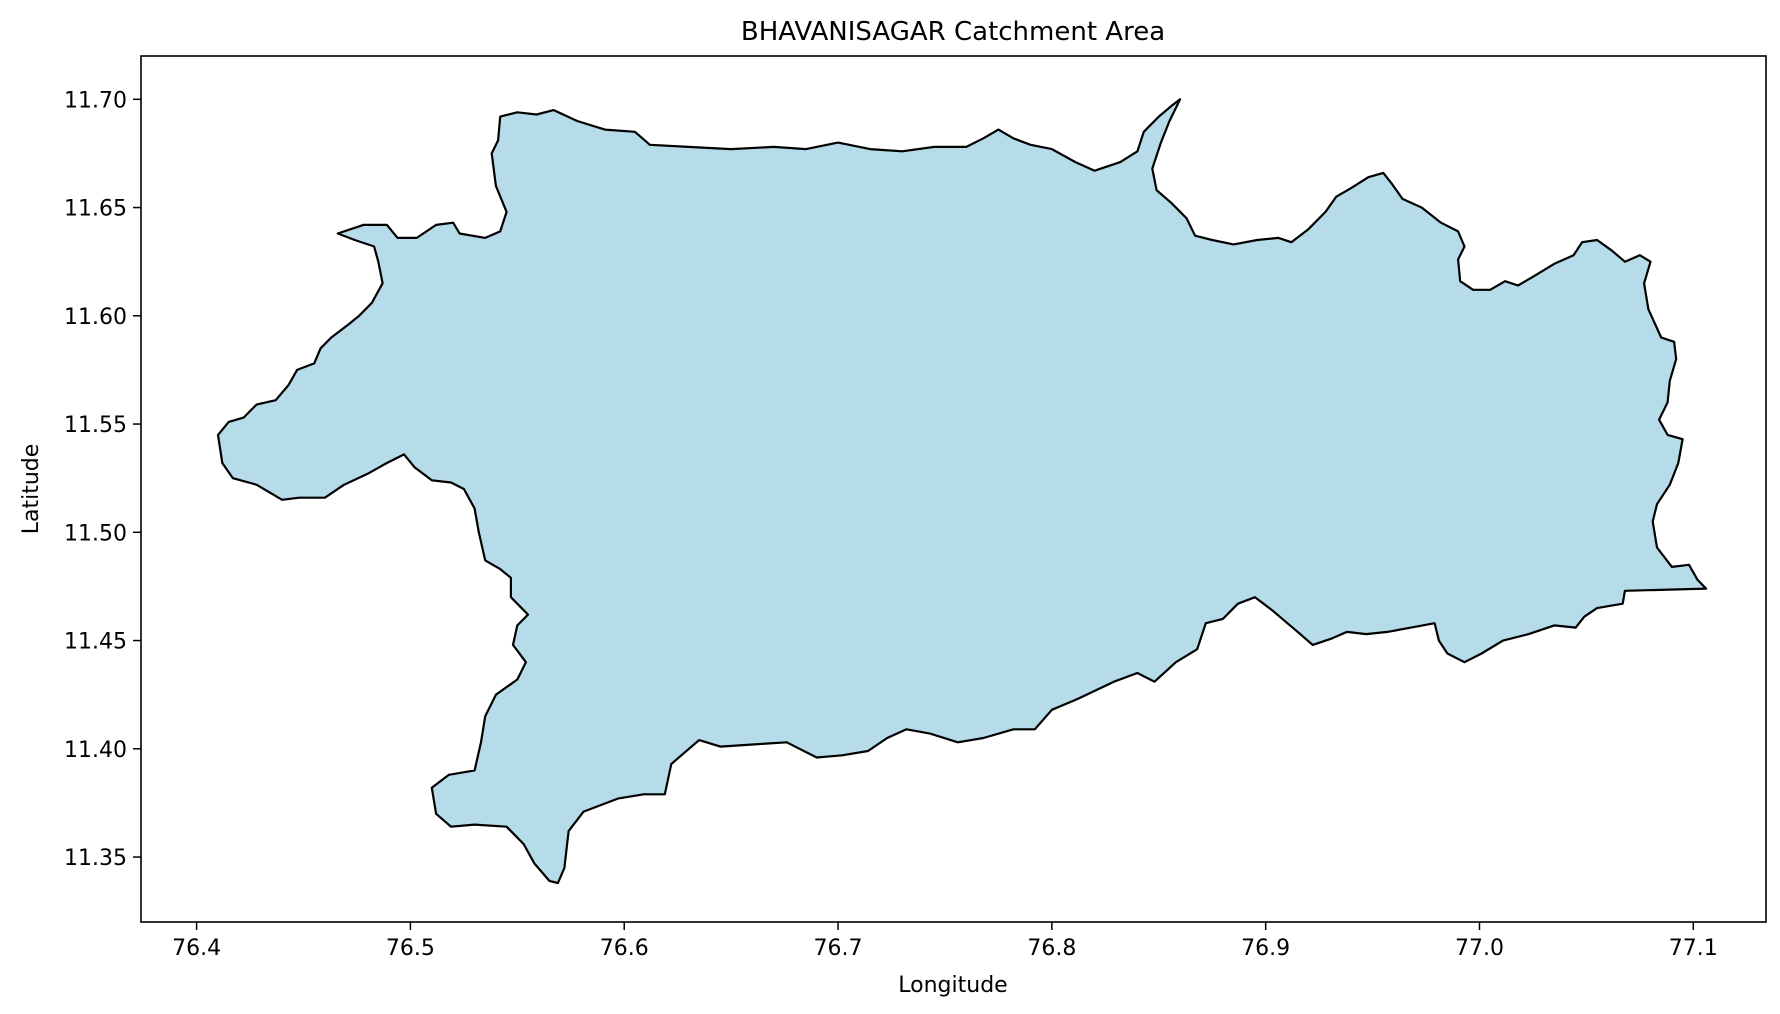  I want to click on x-tick-label: 76.9, so click(1265, 948).